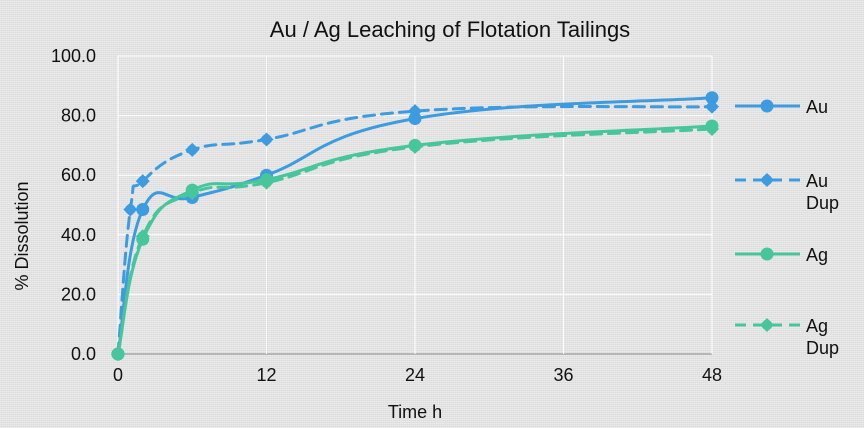 The image size is (864, 428). Describe the element at coordinates (73, 56) in the screenshot. I see `y-tick-label: 100.0` at that location.